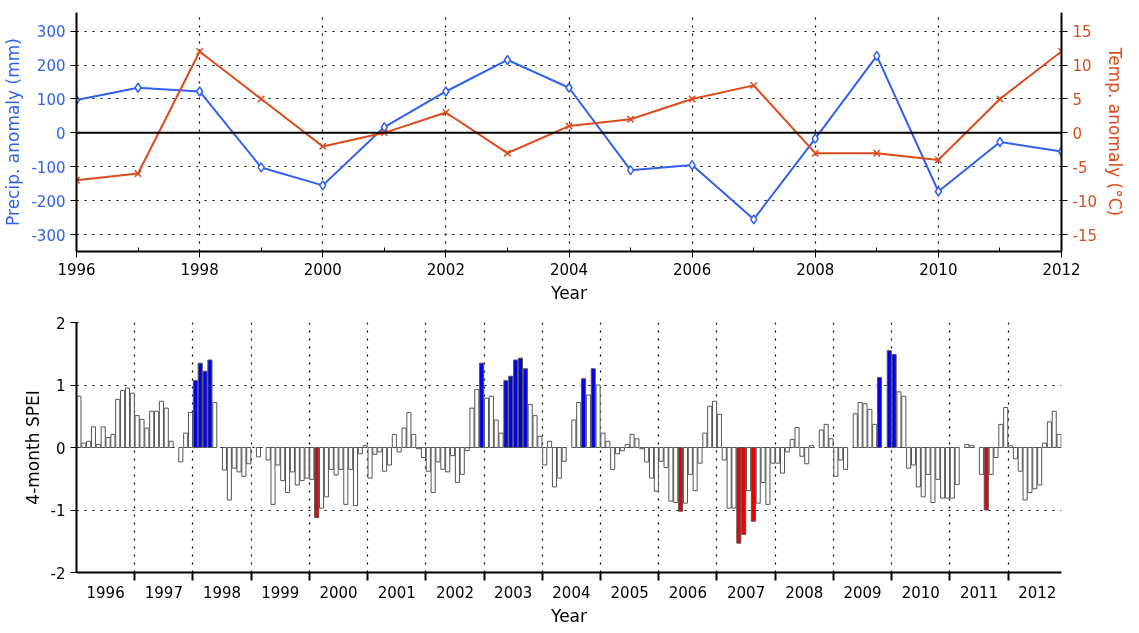 This screenshot has width=1139, height=633. I want to click on y-tick-label: 1, so click(60, 386).